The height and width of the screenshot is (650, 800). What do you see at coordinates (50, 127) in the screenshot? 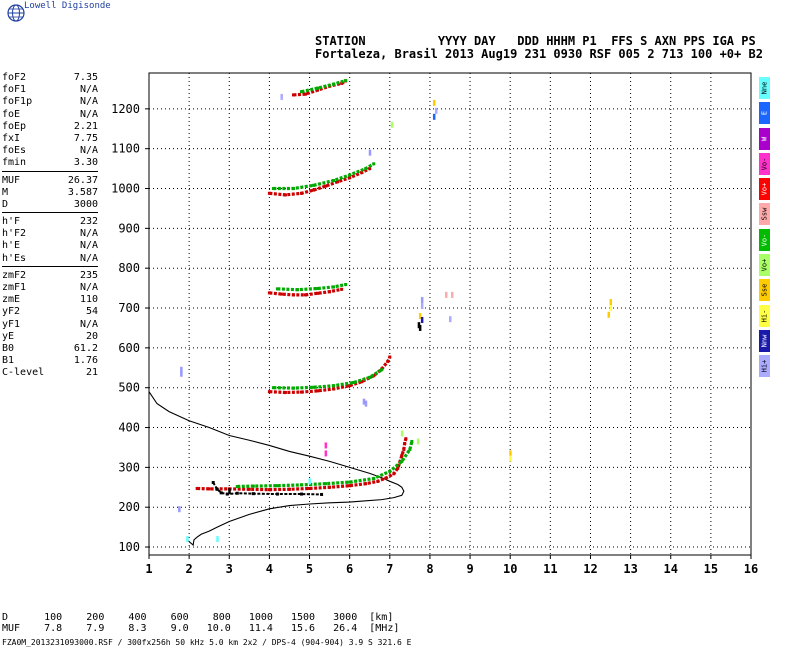
I see `param-row: foEp 2.21` at bounding box center [50, 127].